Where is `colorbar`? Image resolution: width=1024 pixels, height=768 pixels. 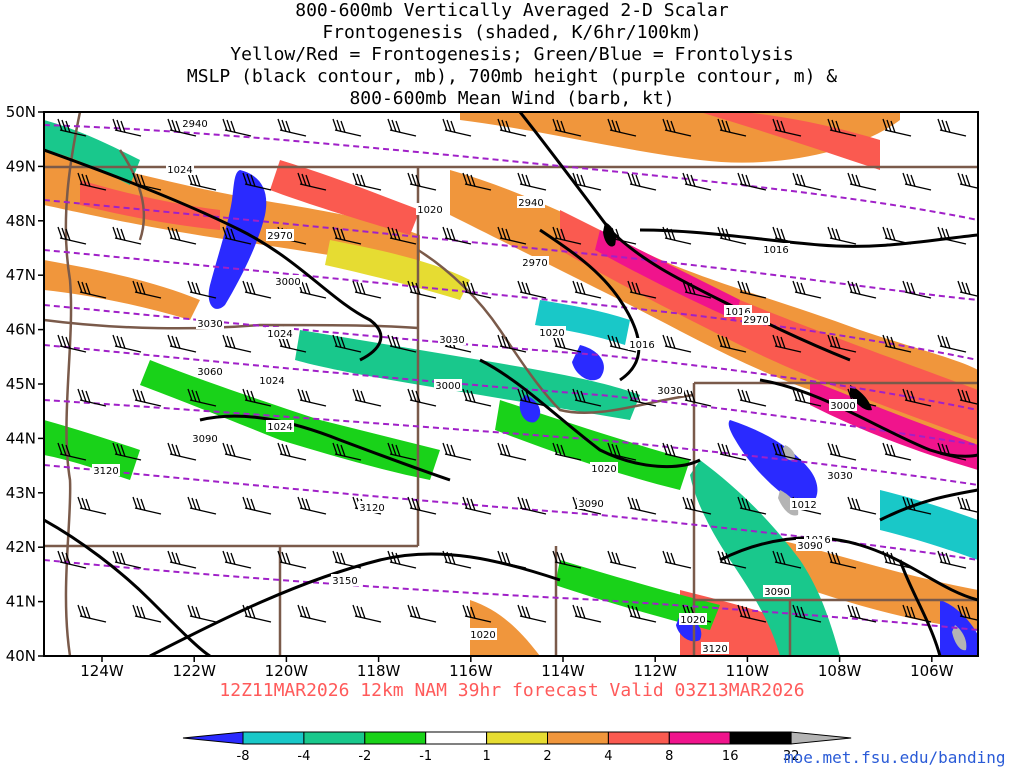
colorbar is located at coordinates (517, 738).